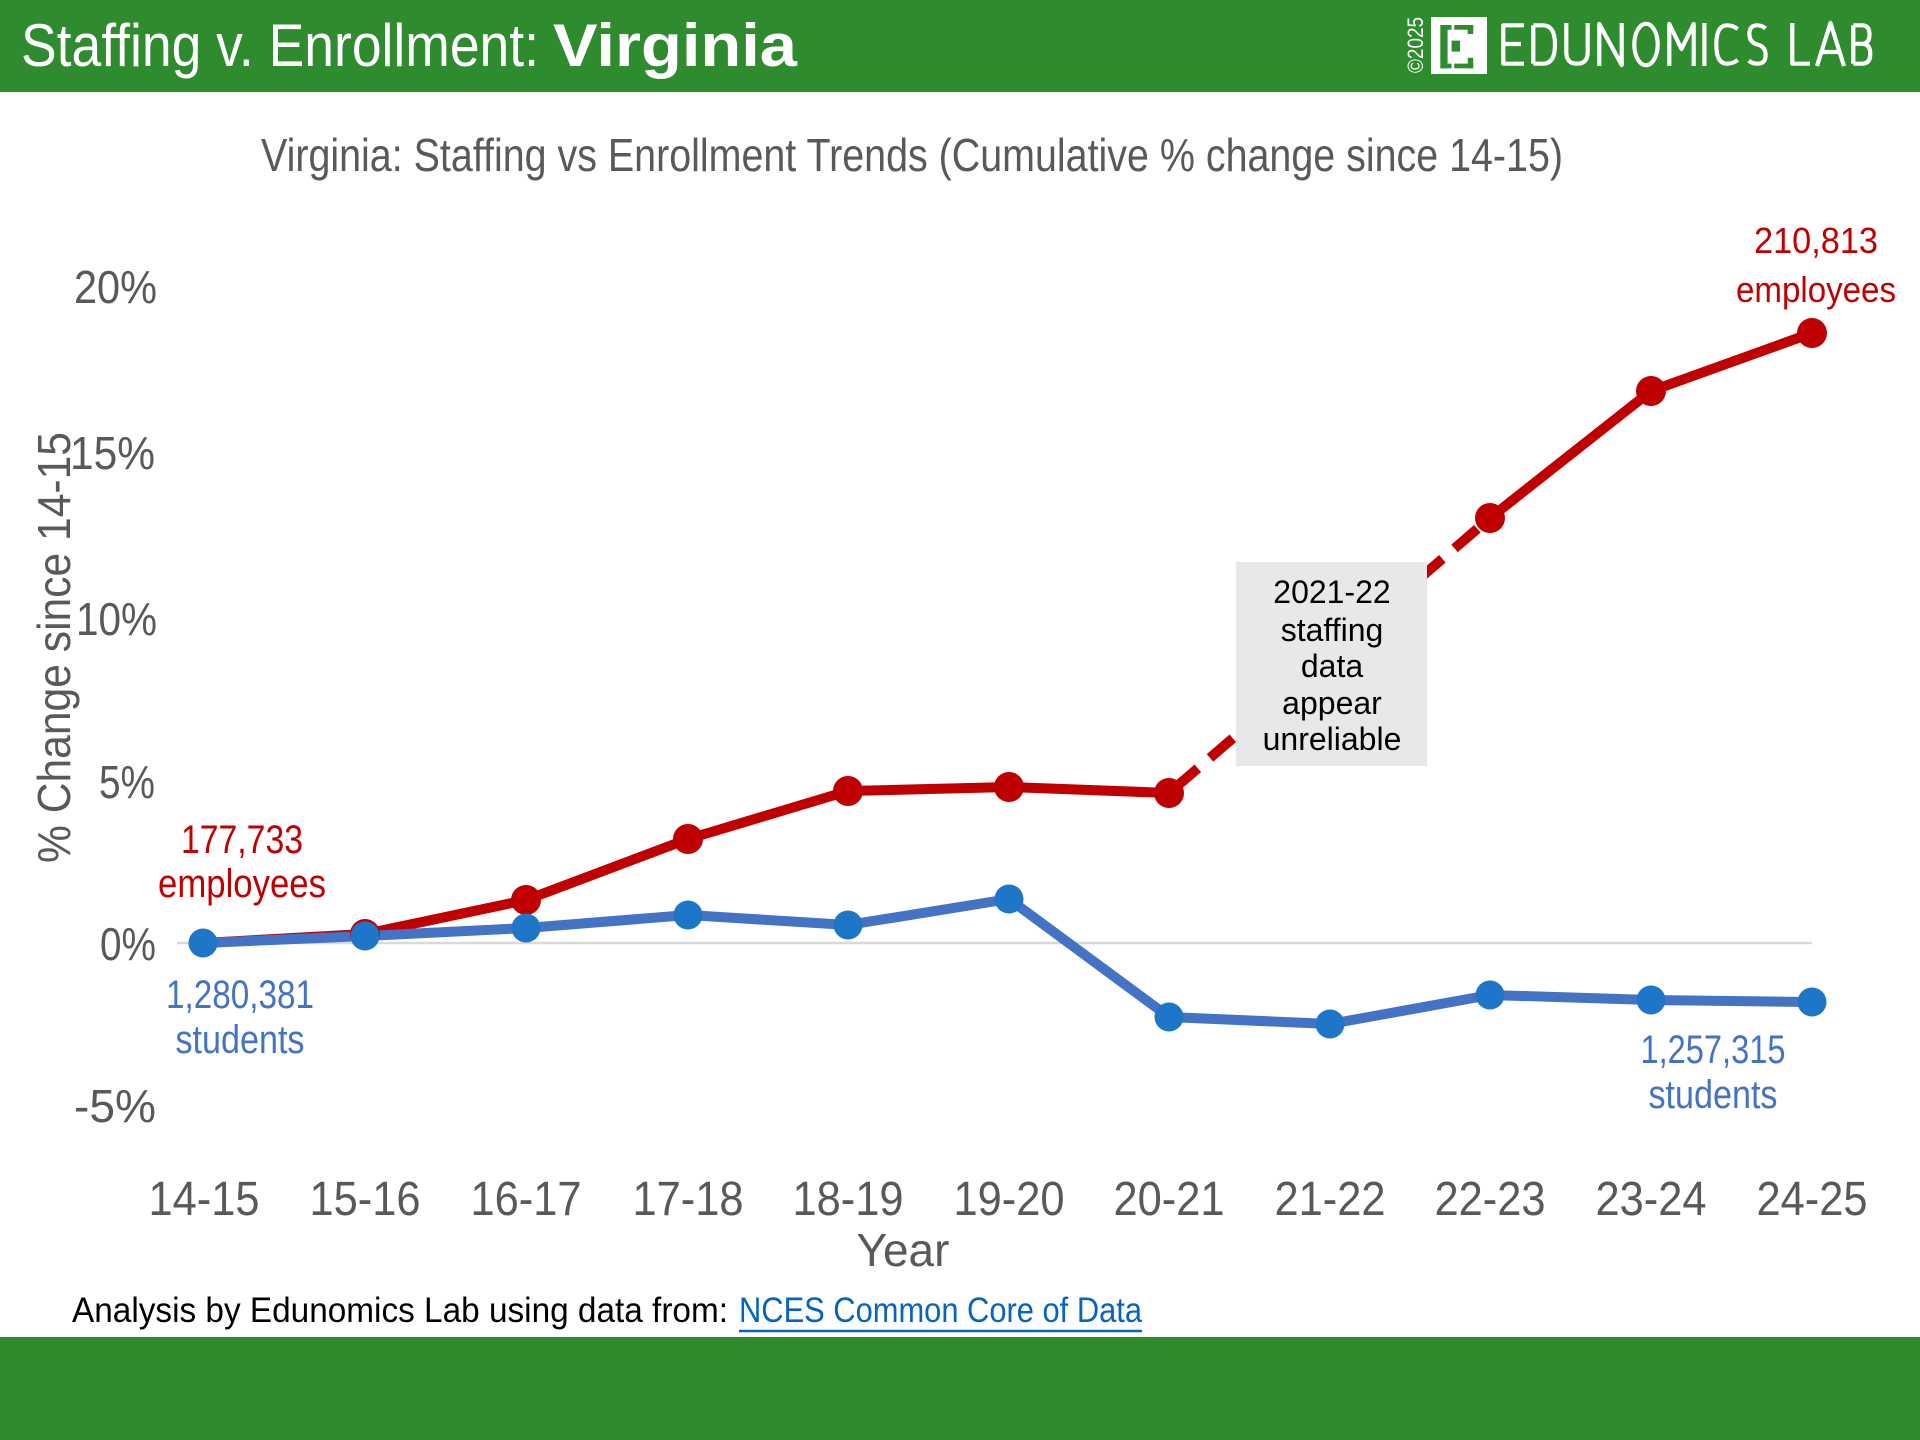 This screenshot has height=1440, width=1920. What do you see at coordinates (1490, 1199) in the screenshot?
I see `svg-text: 22-23` at bounding box center [1490, 1199].